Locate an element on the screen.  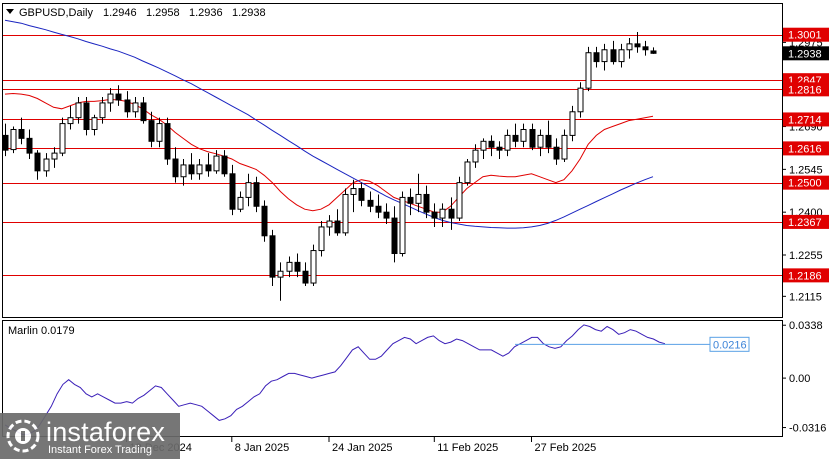
level-tag: 1.2500 is located at coordinates (805, 184).